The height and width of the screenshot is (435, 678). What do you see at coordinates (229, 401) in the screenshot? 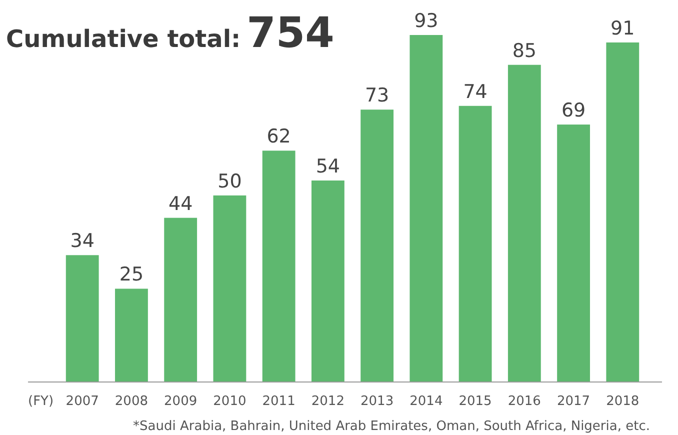
I see `x-tick-label: 2010` at bounding box center [229, 401].